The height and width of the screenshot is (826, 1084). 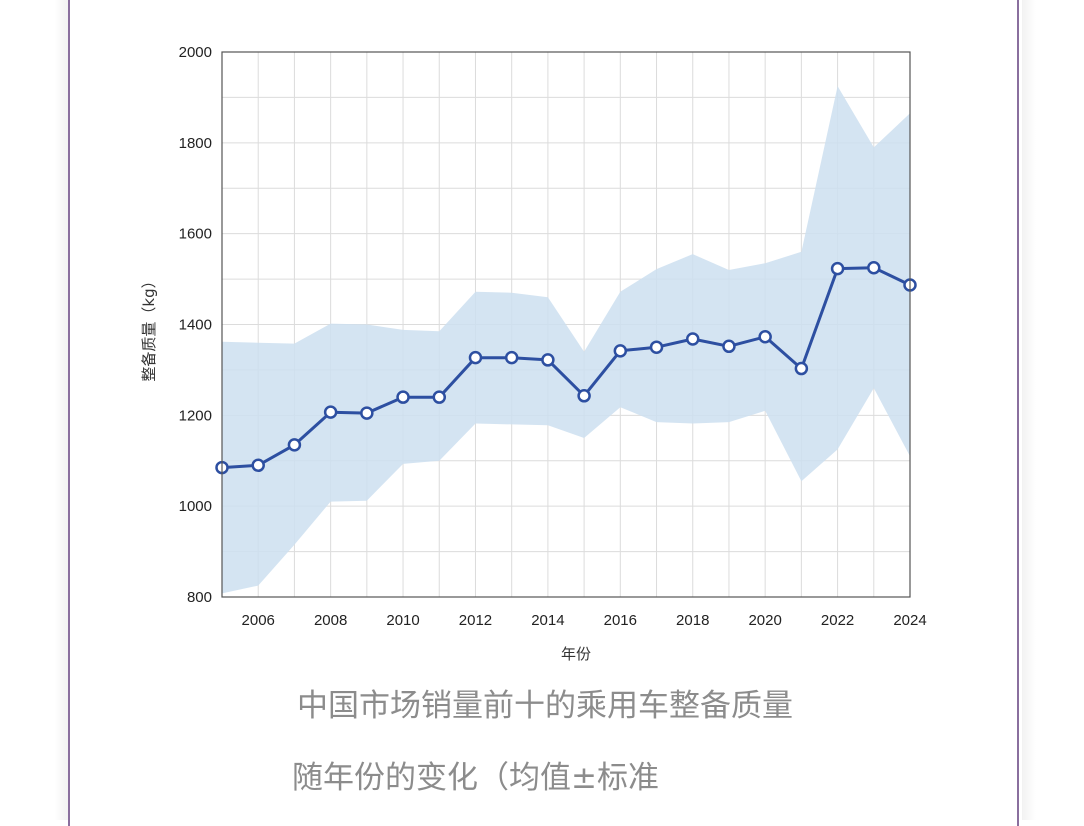 I want to click on x-tick-label: 2020, so click(x=764, y=620).